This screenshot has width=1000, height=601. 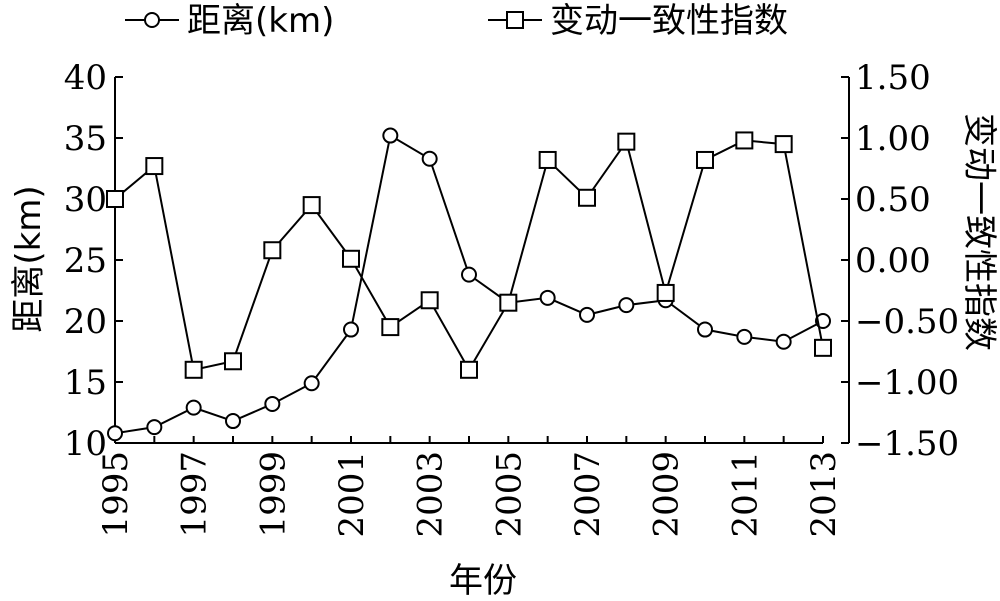 What do you see at coordinates (260, 21) in the screenshot?
I see `legend-label: 距离(km)` at bounding box center [260, 21].